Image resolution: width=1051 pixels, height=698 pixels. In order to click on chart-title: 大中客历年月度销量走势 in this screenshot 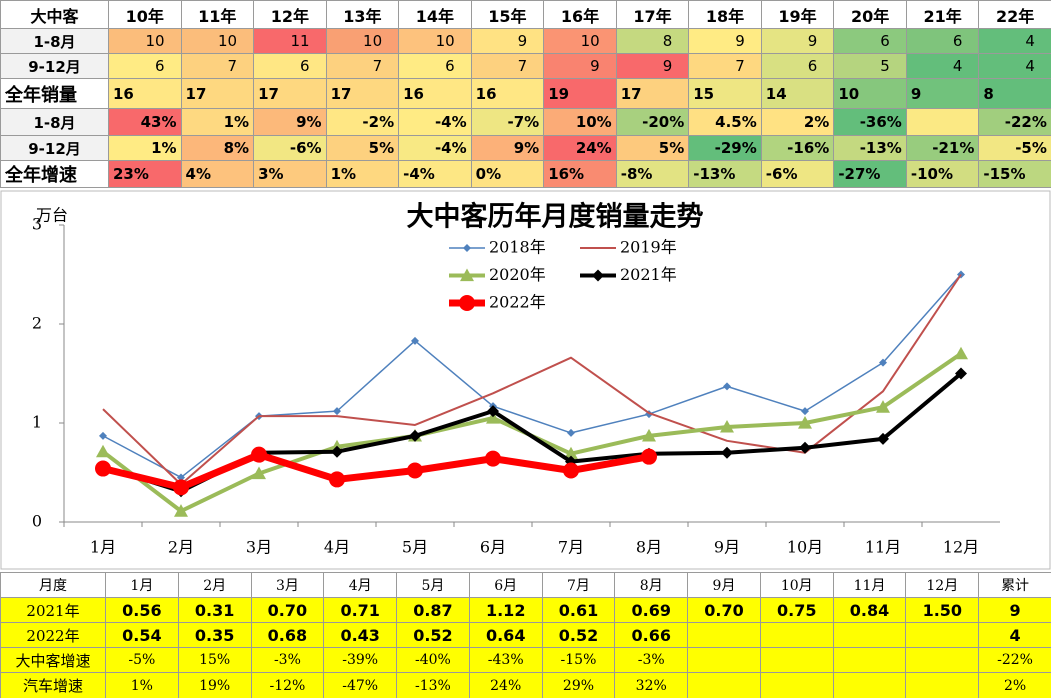, I will do `click(555, 217)`.